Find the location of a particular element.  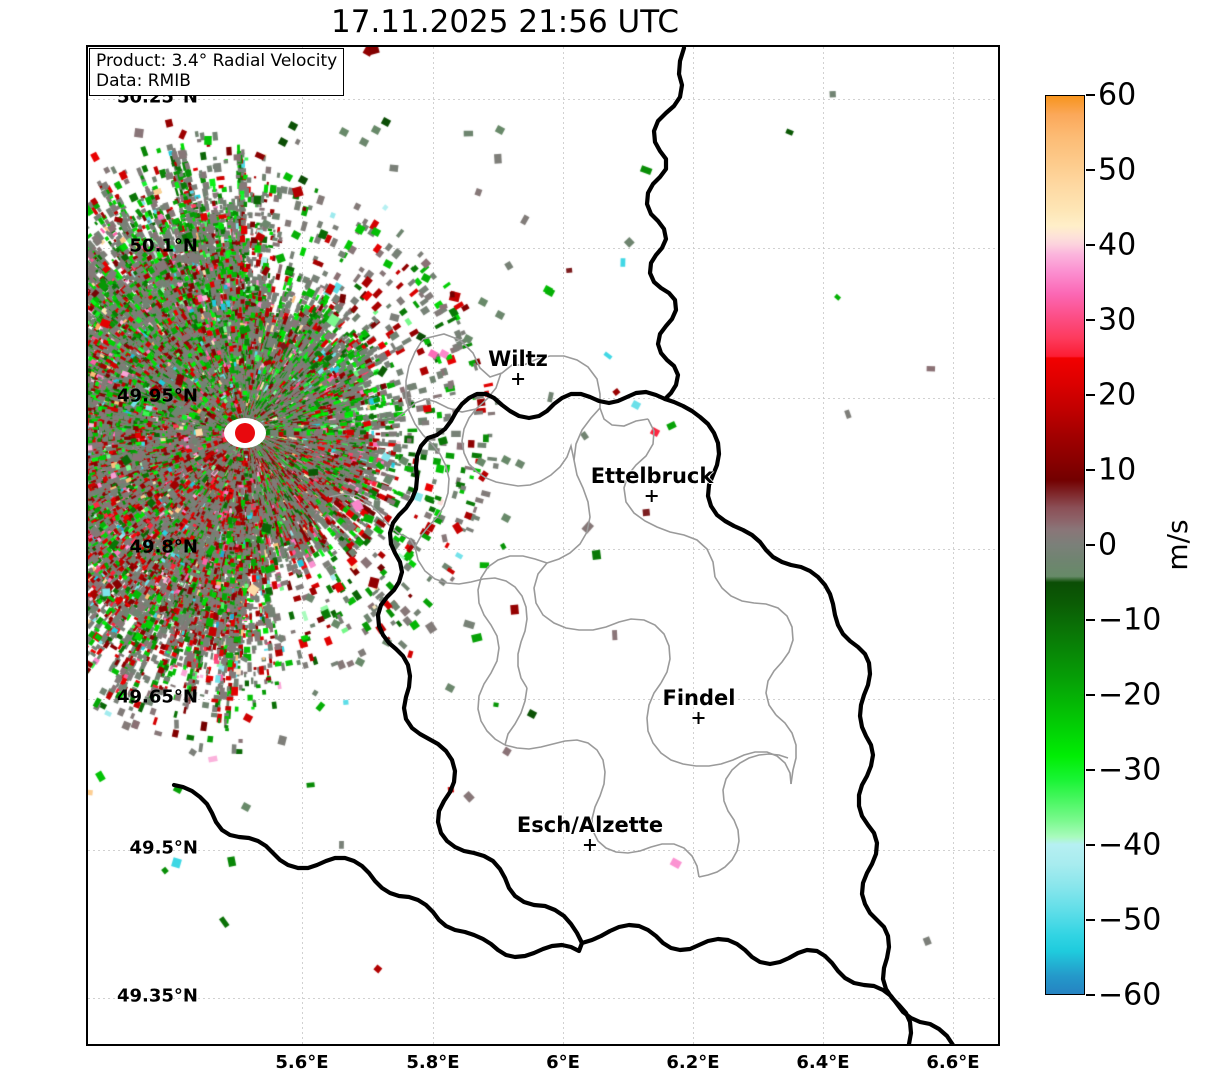

colorbar-tick-label: 10 is located at coordinates (1117, 470).